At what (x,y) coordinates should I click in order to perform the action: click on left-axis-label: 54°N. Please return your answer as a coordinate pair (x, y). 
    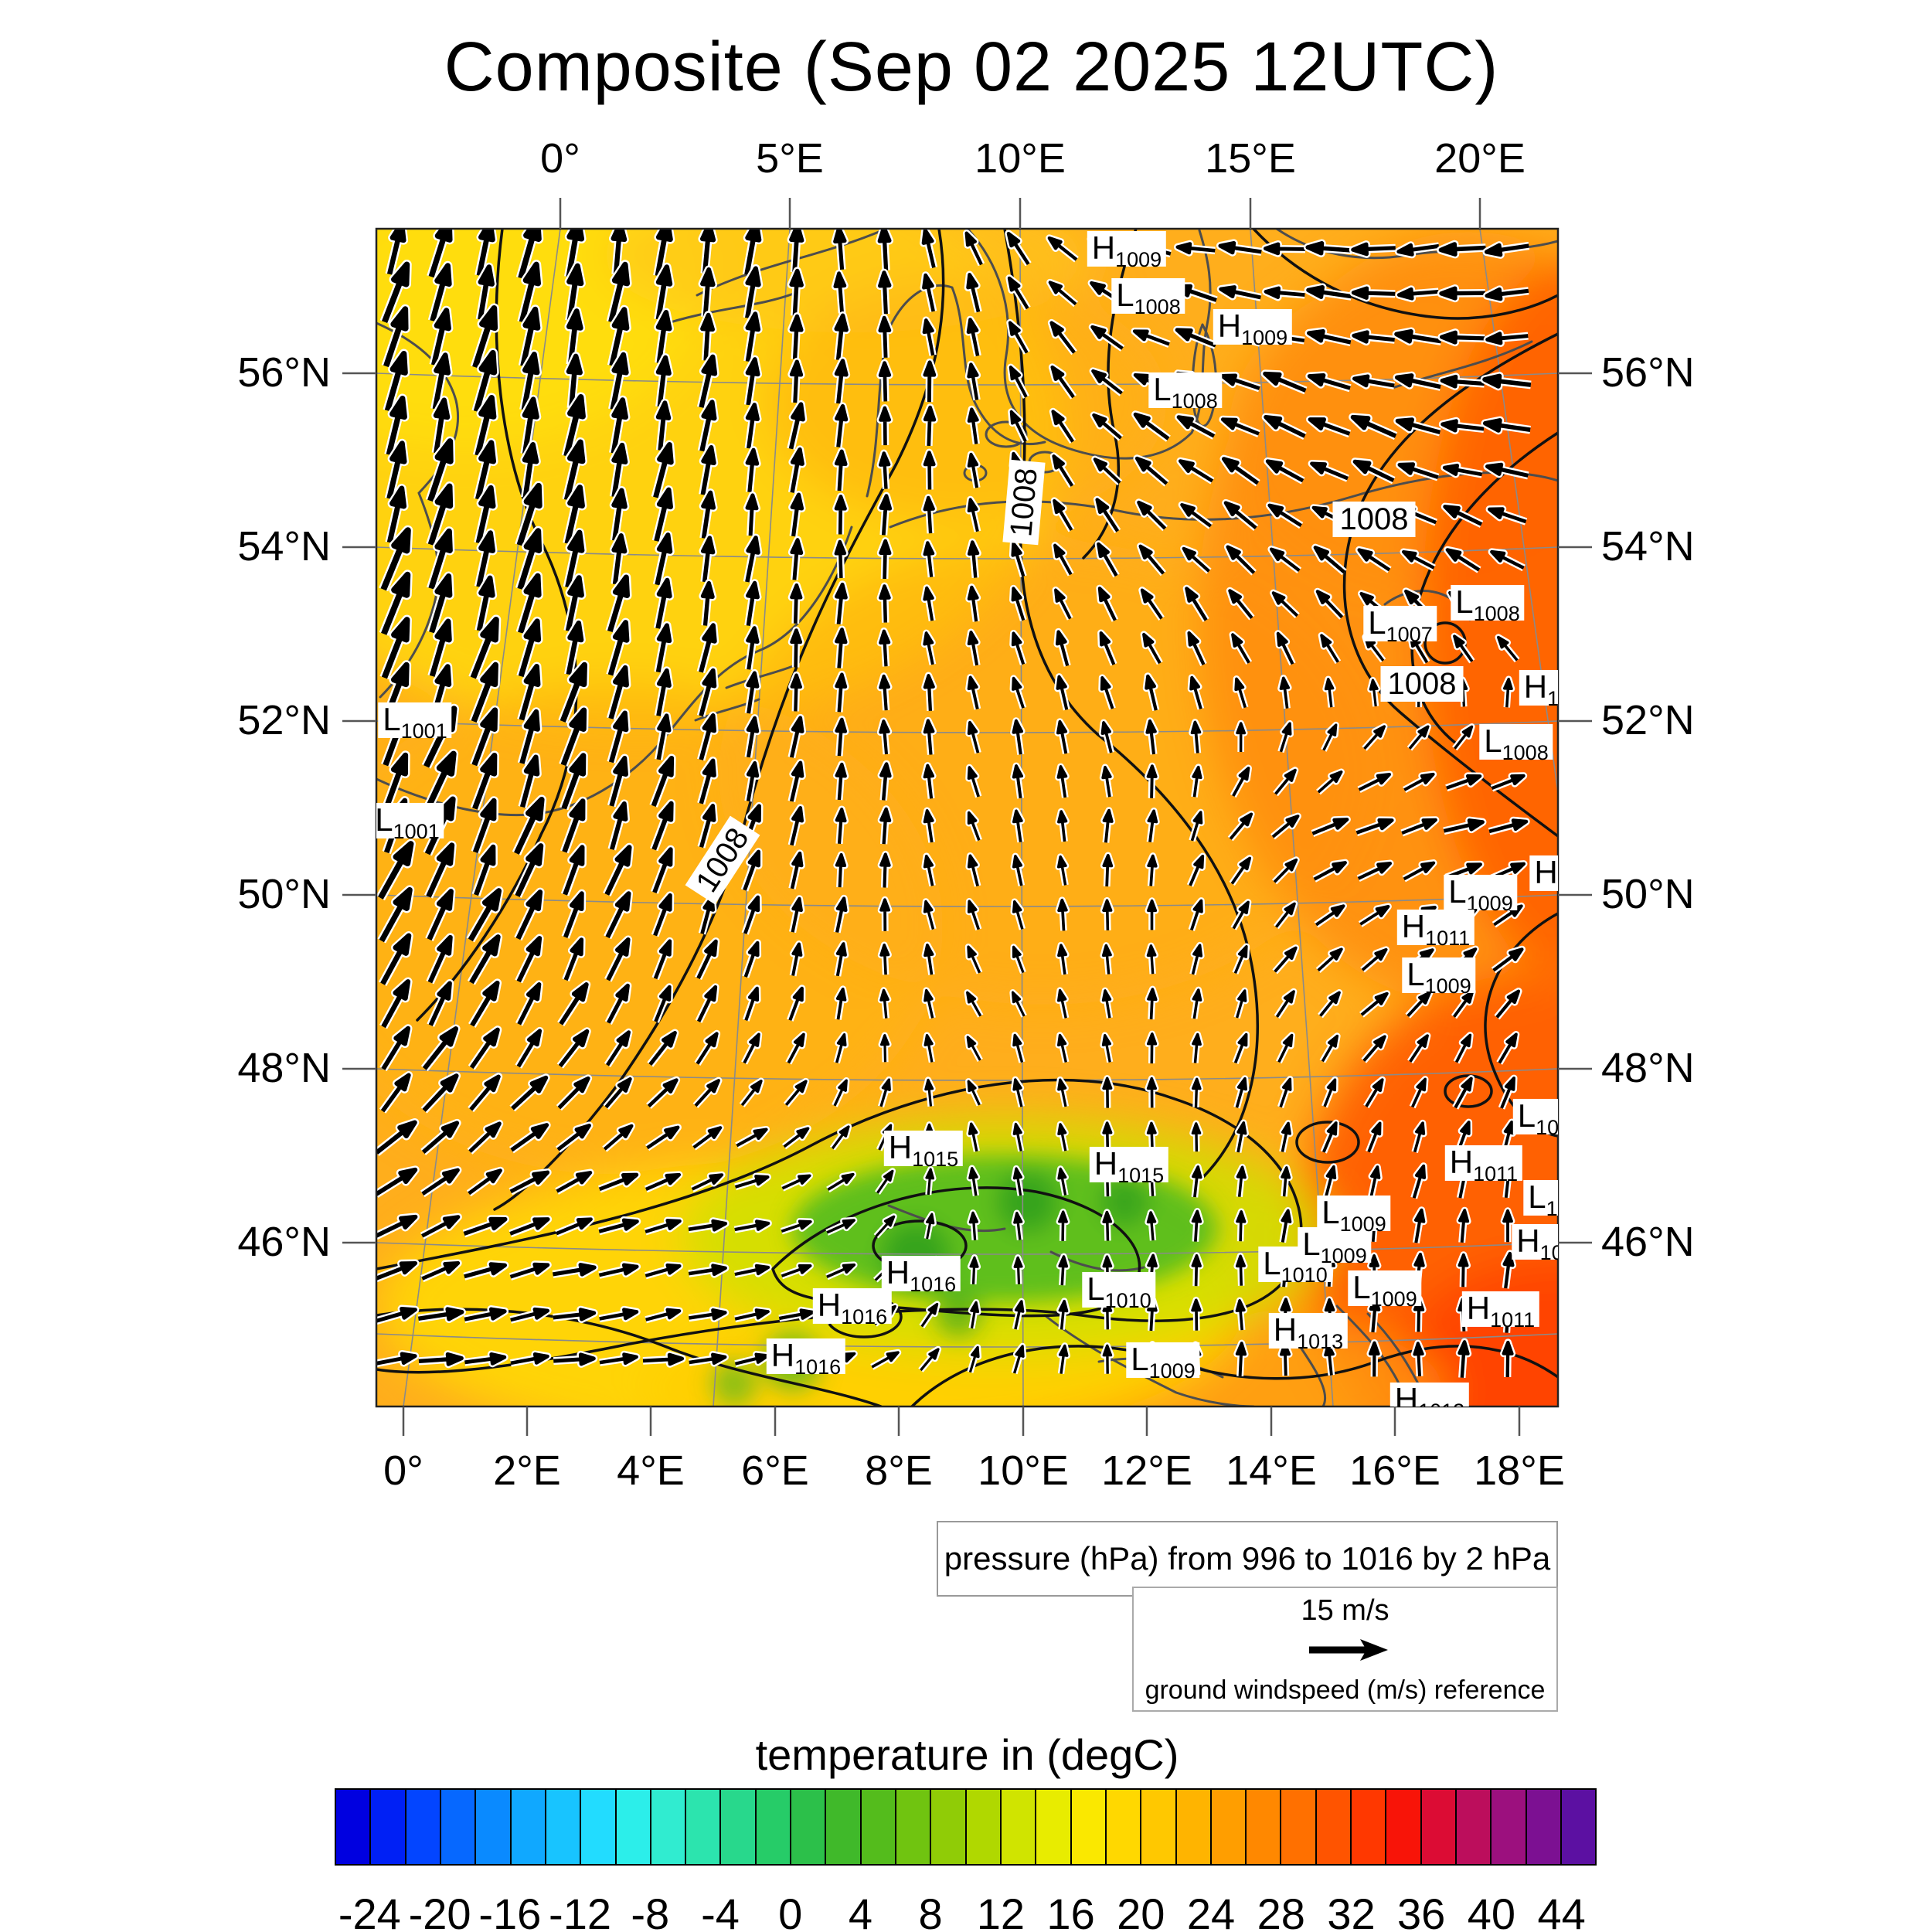
    Looking at the image, I should click on (284, 546).